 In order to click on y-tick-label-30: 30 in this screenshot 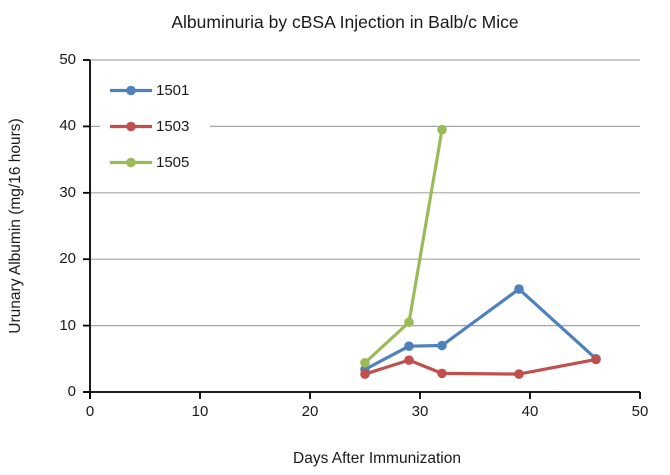, I will do `click(67, 192)`.